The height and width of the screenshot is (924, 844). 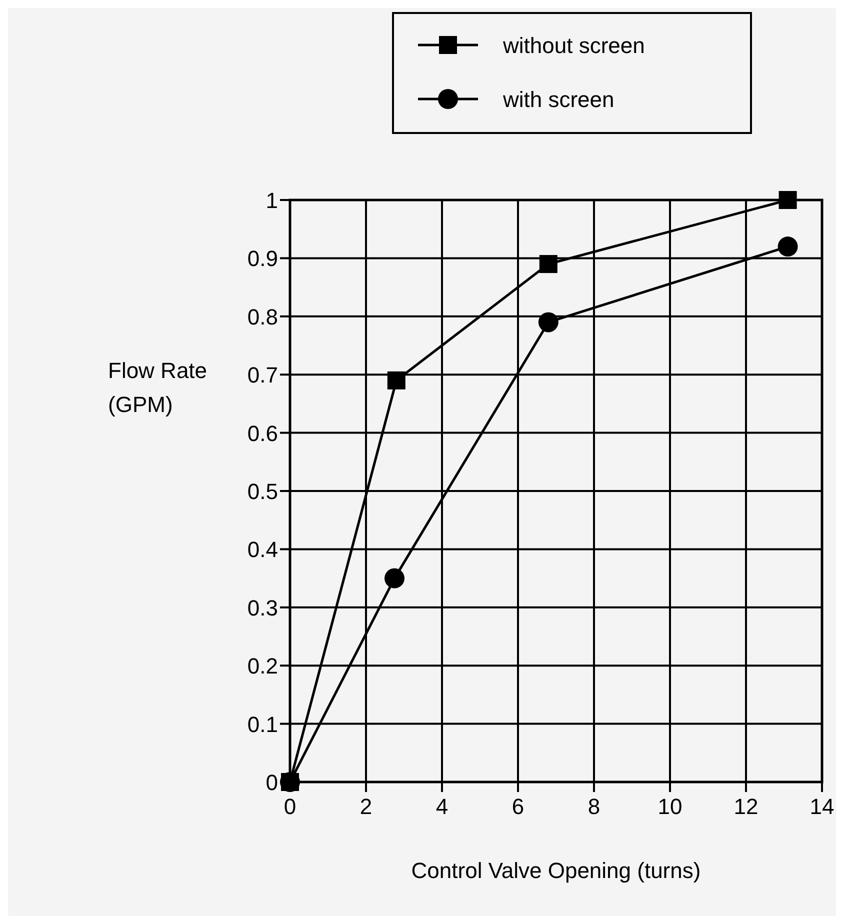 I want to click on y-tick-label: 0.7, so click(x=262, y=375).